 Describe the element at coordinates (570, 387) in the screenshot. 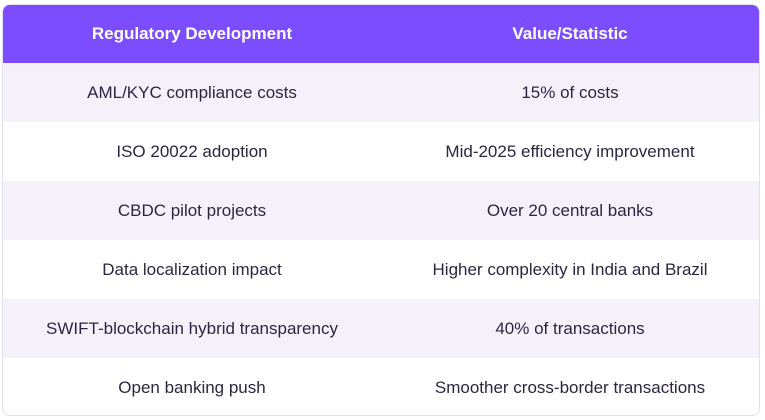

I see `table-cell-value: Smoother cross-border transactions` at that location.